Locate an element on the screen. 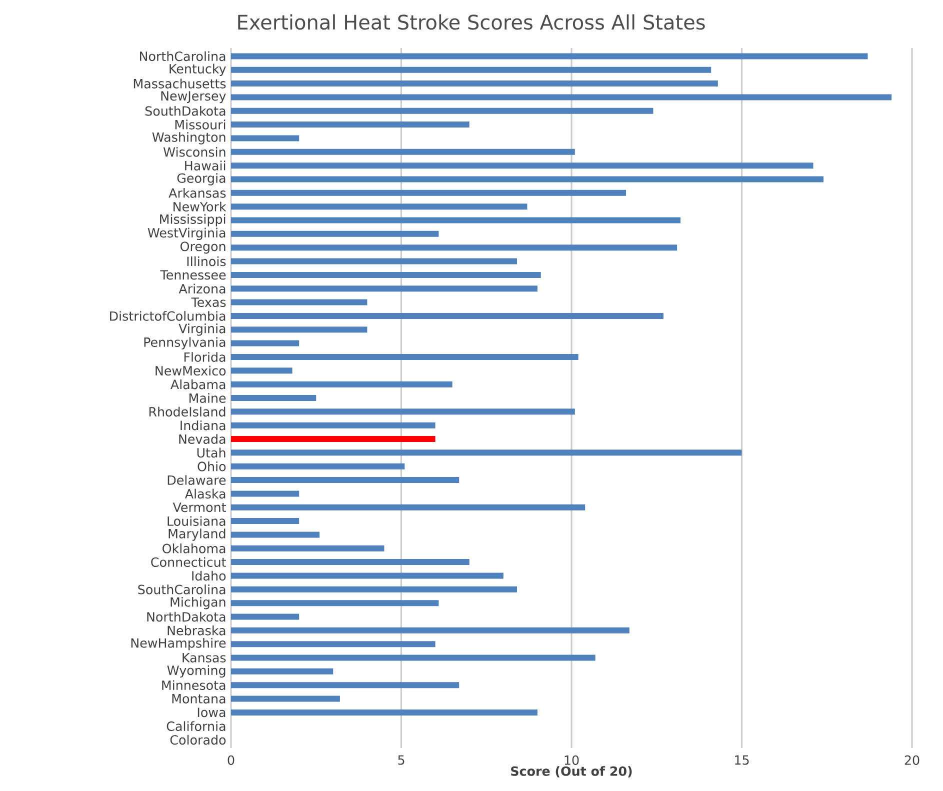 This screenshot has height=791, width=943. y-tick-label: Georgia is located at coordinates (201, 179).